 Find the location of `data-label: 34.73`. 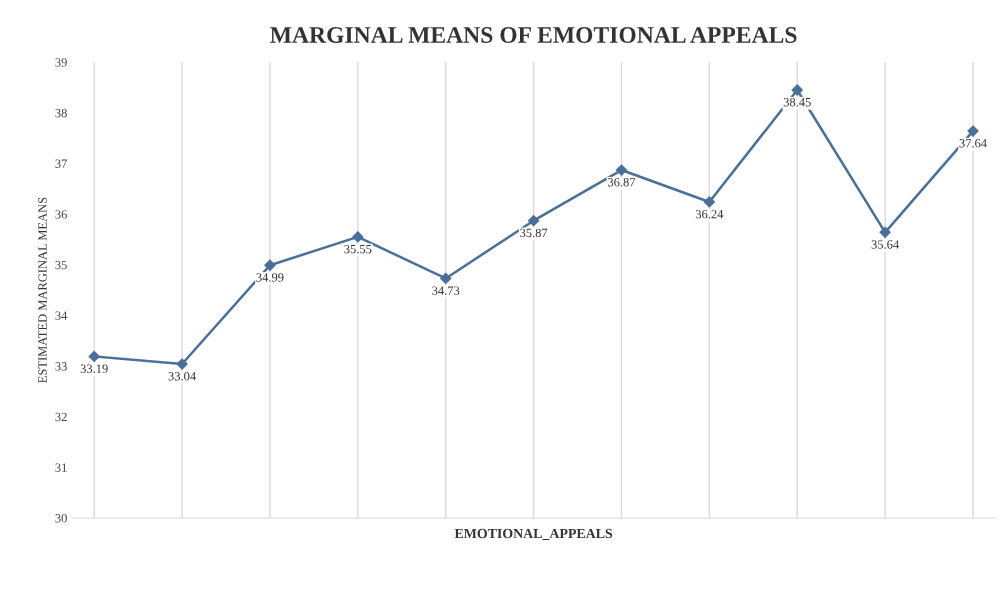

data-label: 34.73 is located at coordinates (446, 290).